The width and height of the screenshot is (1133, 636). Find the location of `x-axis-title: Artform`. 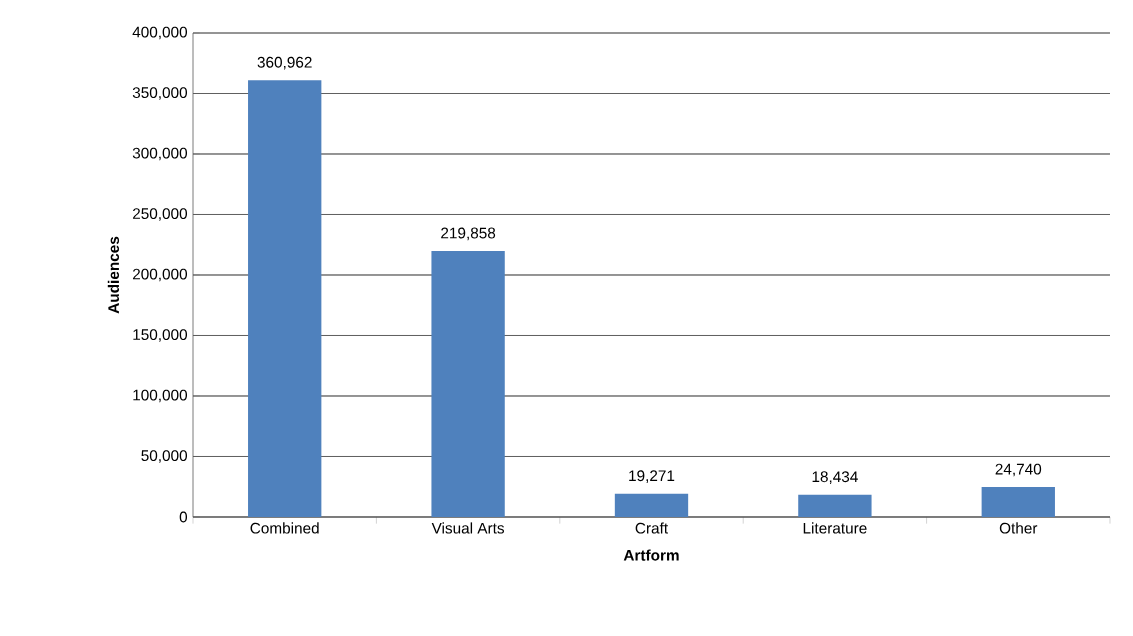

x-axis-title: Artform is located at coordinates (651, 555).